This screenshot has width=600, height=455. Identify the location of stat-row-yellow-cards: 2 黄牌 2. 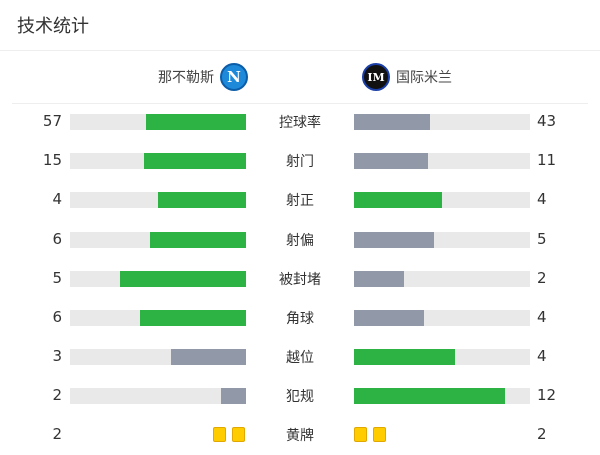
(300, 434).